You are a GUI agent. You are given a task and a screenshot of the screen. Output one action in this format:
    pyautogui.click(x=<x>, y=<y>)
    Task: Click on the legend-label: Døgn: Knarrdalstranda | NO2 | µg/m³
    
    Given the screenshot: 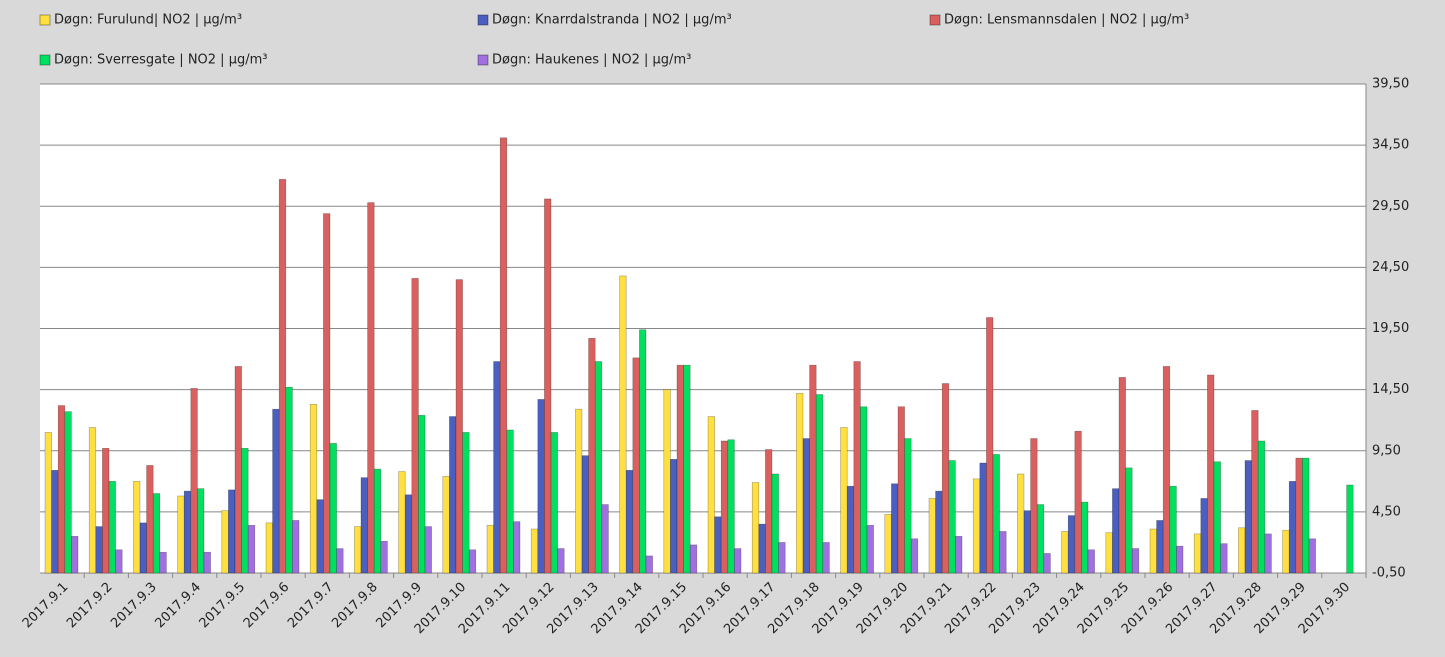 What is the action you would take?
    pyautogui.click(x=612, y=20)
    